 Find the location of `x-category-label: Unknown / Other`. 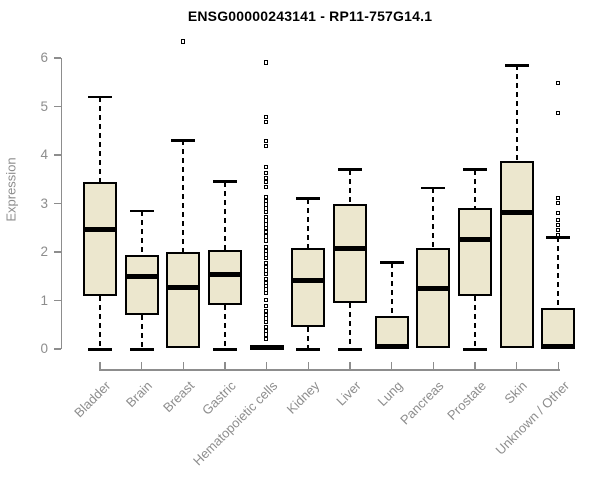

x-category-label: Unknown / Other is located at coordinates (532, 418).